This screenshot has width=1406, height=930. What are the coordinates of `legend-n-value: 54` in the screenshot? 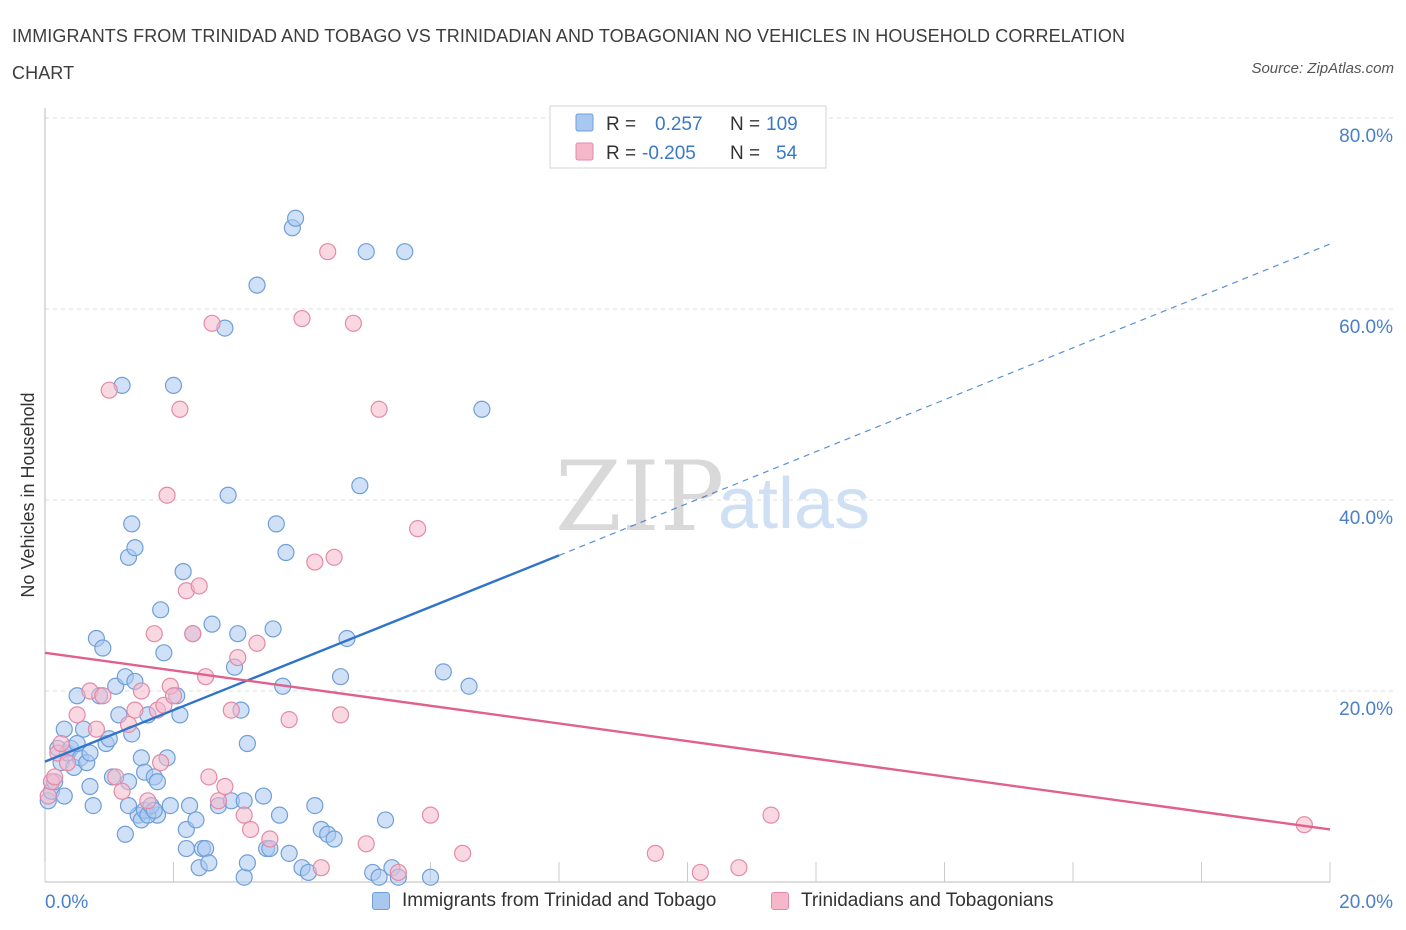 It's located at (787, 153).